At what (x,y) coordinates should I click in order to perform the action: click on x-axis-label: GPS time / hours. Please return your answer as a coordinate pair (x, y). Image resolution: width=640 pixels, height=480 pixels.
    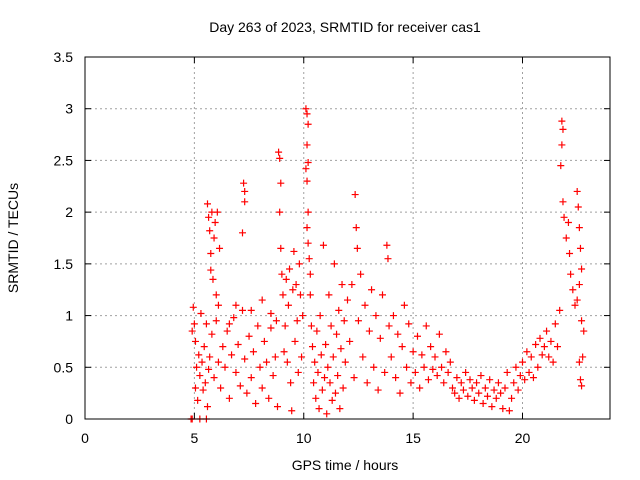
    Looking at the image, I should click on (345, 465).